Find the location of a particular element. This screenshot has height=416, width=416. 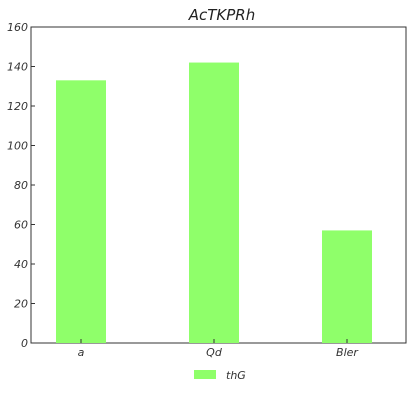

x-tick-label: a is located at coordinates (81, 352).